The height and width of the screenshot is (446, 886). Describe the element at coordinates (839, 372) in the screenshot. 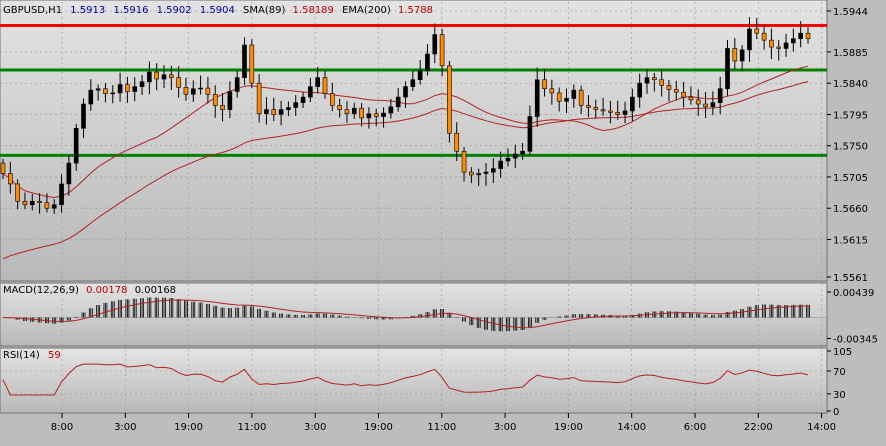

I see `rsi-axis-label: 70` at that location.